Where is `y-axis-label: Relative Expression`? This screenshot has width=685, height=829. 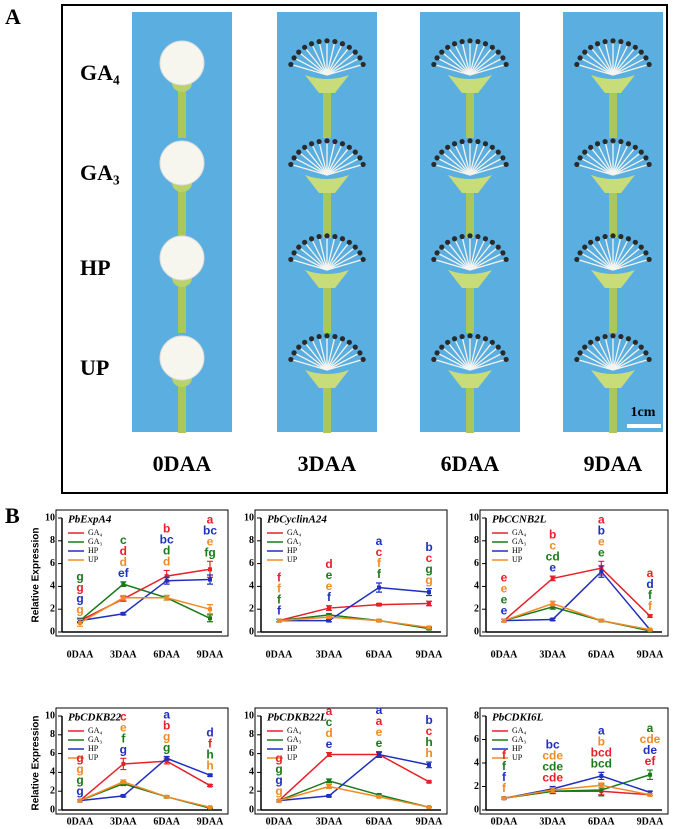 y-axis-label: Relative Expression is located at coordinates (36, 574).